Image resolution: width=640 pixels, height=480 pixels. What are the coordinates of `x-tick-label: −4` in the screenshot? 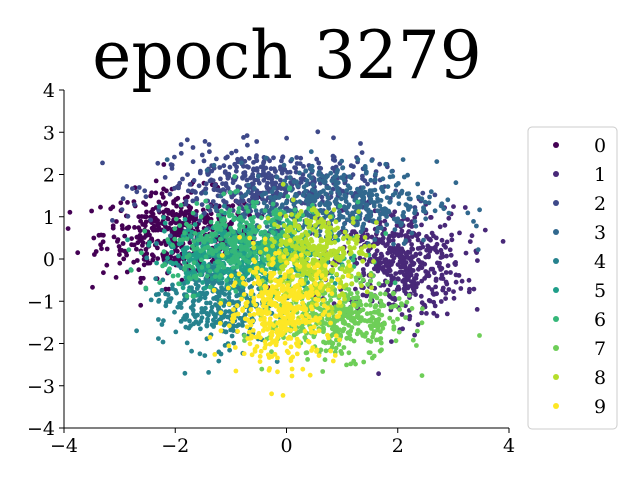 It's located at (64, 446).